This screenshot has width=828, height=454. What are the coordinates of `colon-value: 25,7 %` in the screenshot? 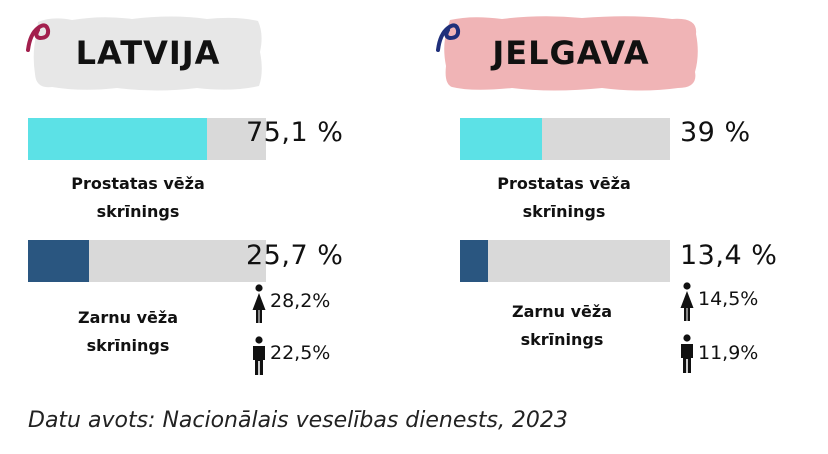 It's located at (295, 255).